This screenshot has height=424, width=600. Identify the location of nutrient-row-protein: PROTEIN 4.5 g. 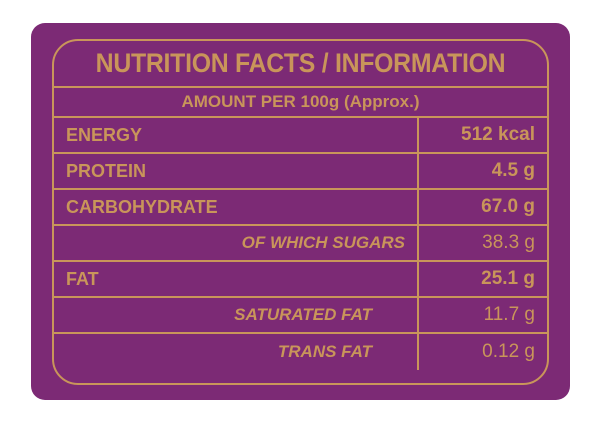
(300, 172).